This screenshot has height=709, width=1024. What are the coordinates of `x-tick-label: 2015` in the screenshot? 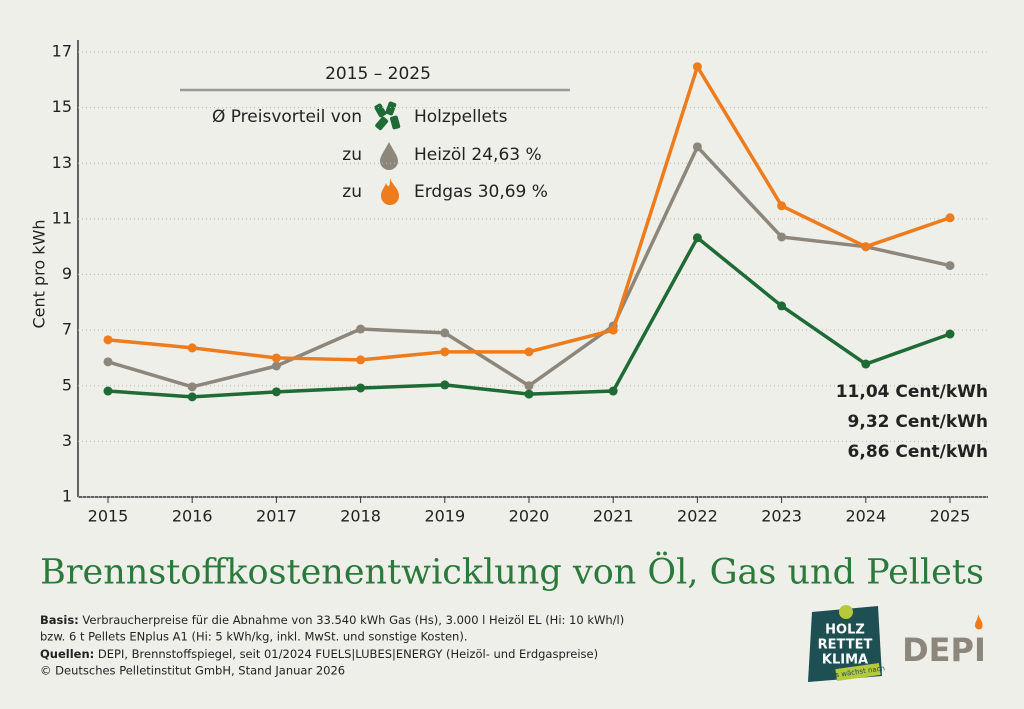 It's located at (108, 516).